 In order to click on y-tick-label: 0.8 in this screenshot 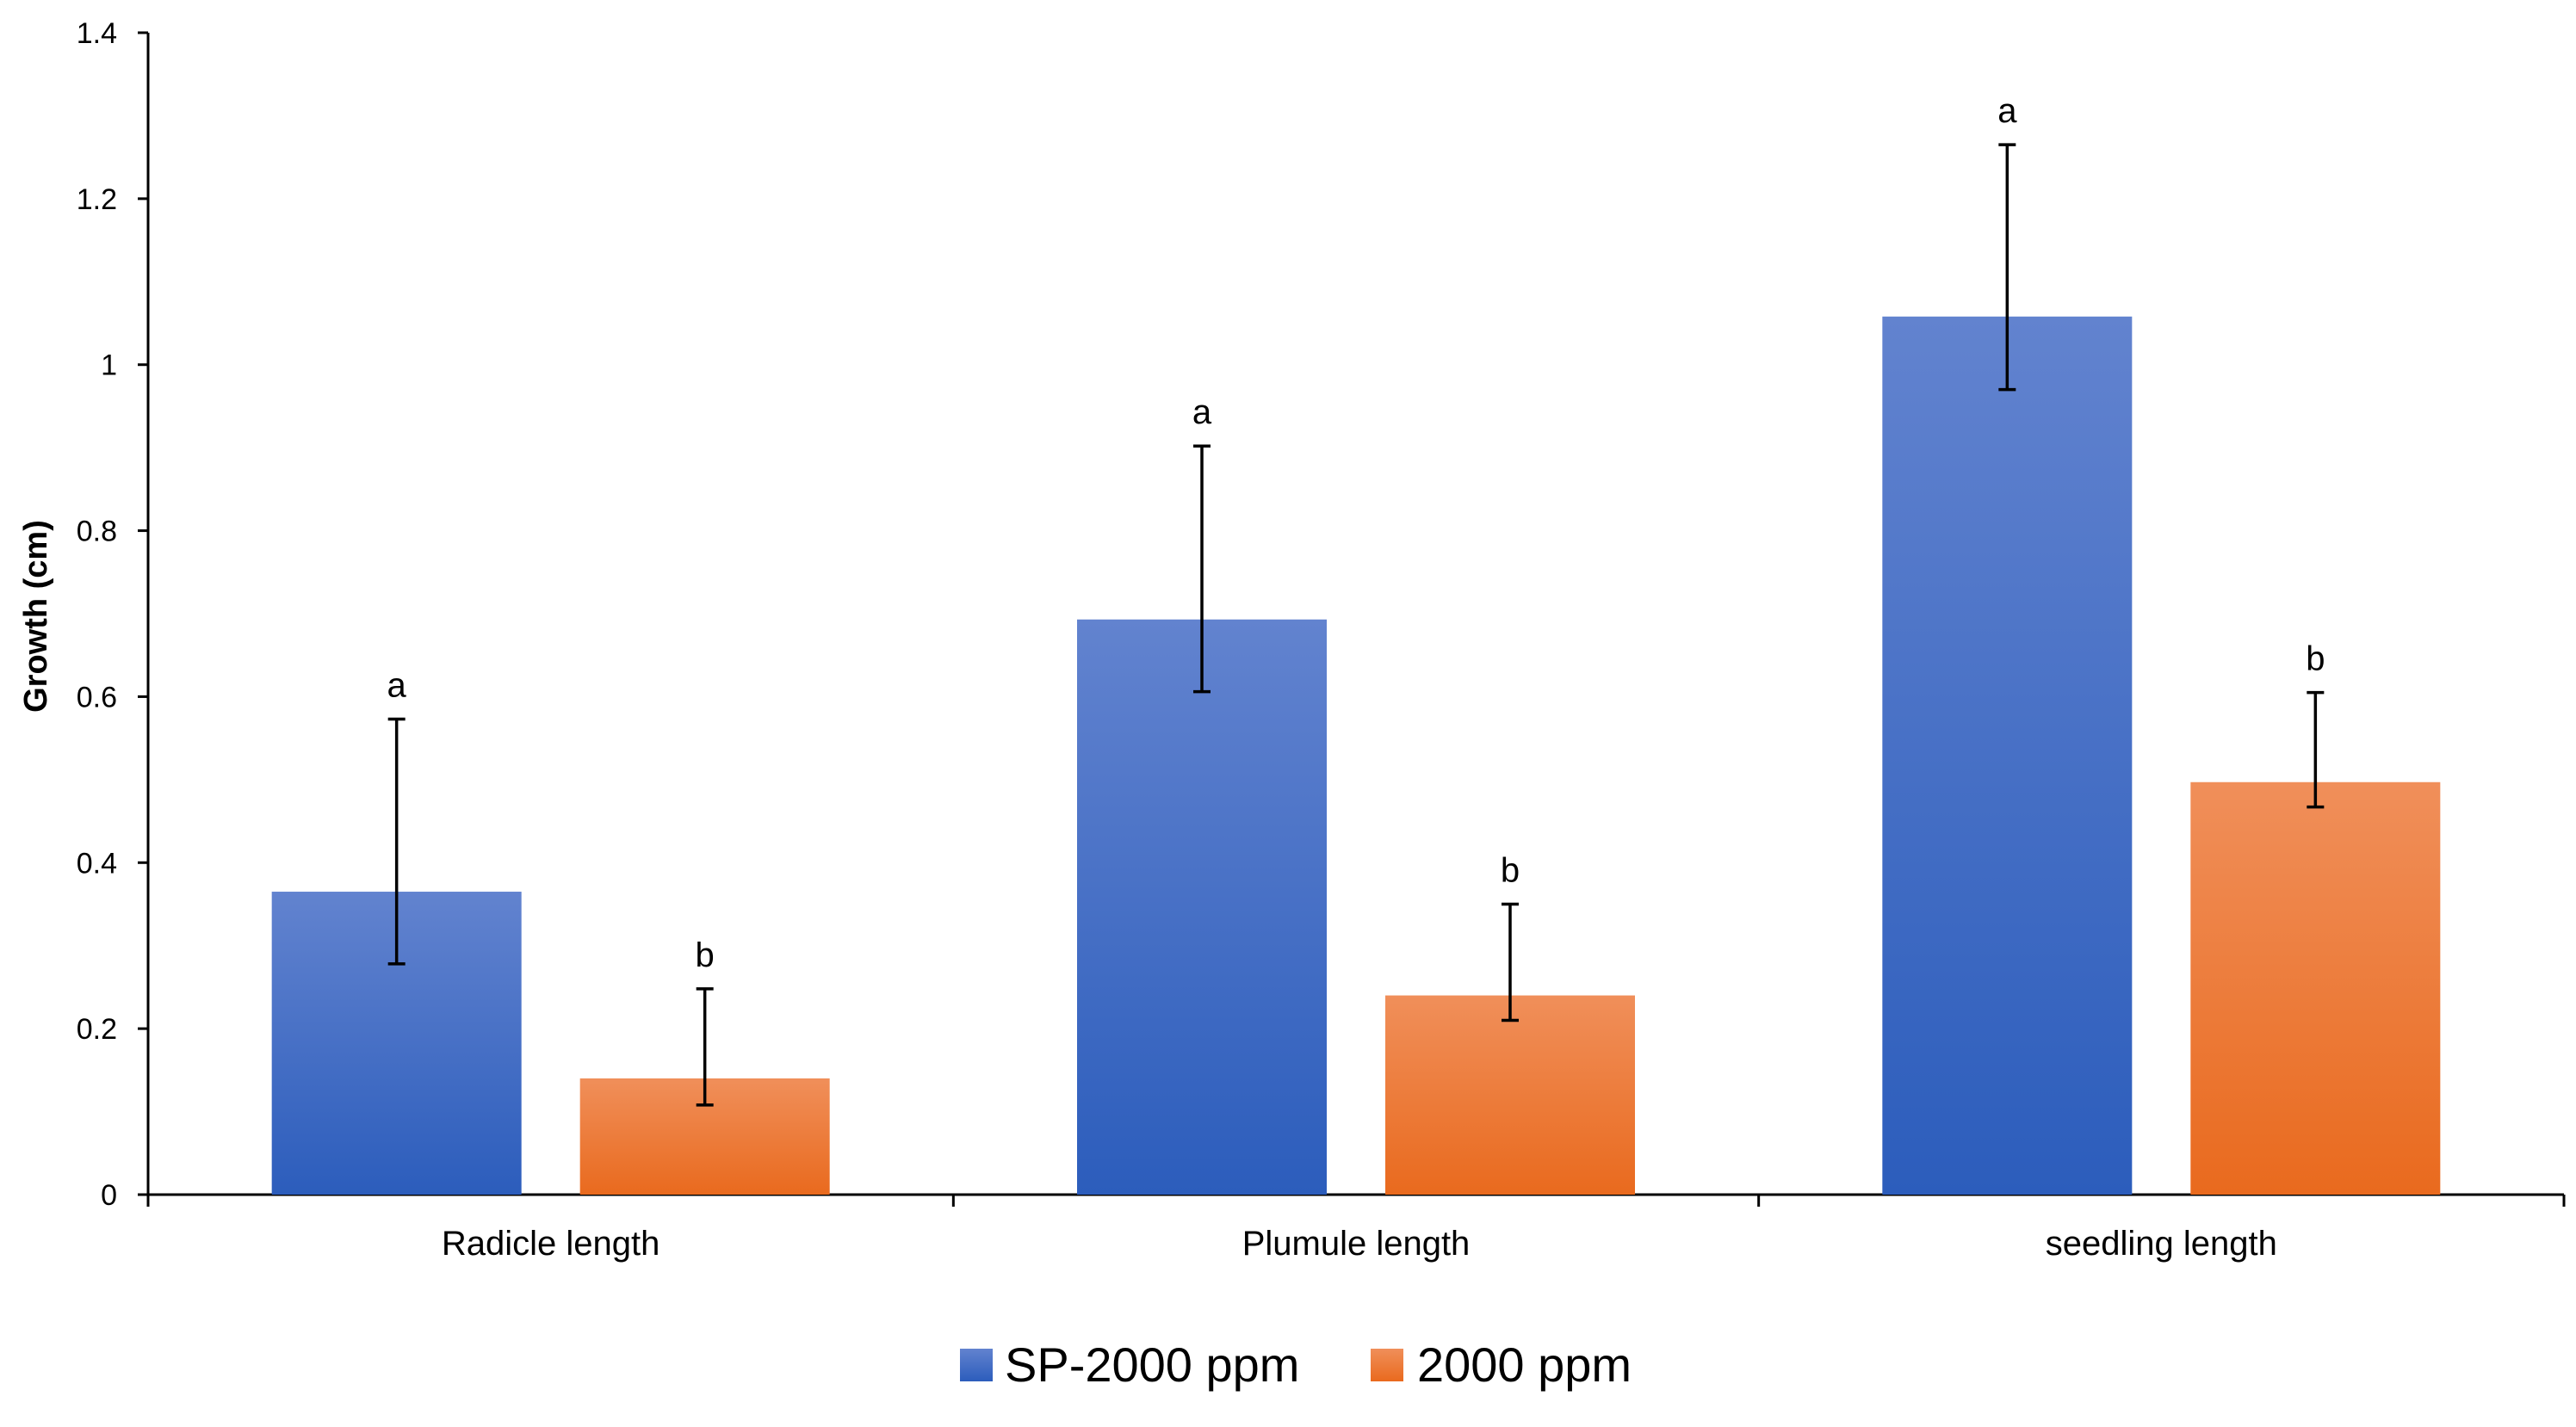, I will do `click(97, 532)`.